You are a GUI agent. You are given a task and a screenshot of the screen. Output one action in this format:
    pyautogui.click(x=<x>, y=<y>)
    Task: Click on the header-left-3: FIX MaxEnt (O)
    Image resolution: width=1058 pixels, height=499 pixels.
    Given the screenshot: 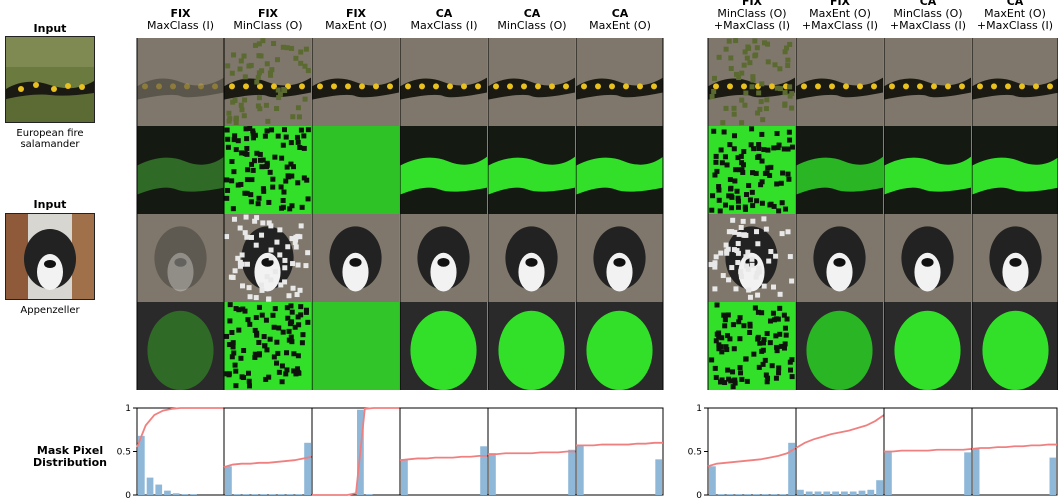 What is the action you would take?
    pyautogui.click(x=356, y=19)
    